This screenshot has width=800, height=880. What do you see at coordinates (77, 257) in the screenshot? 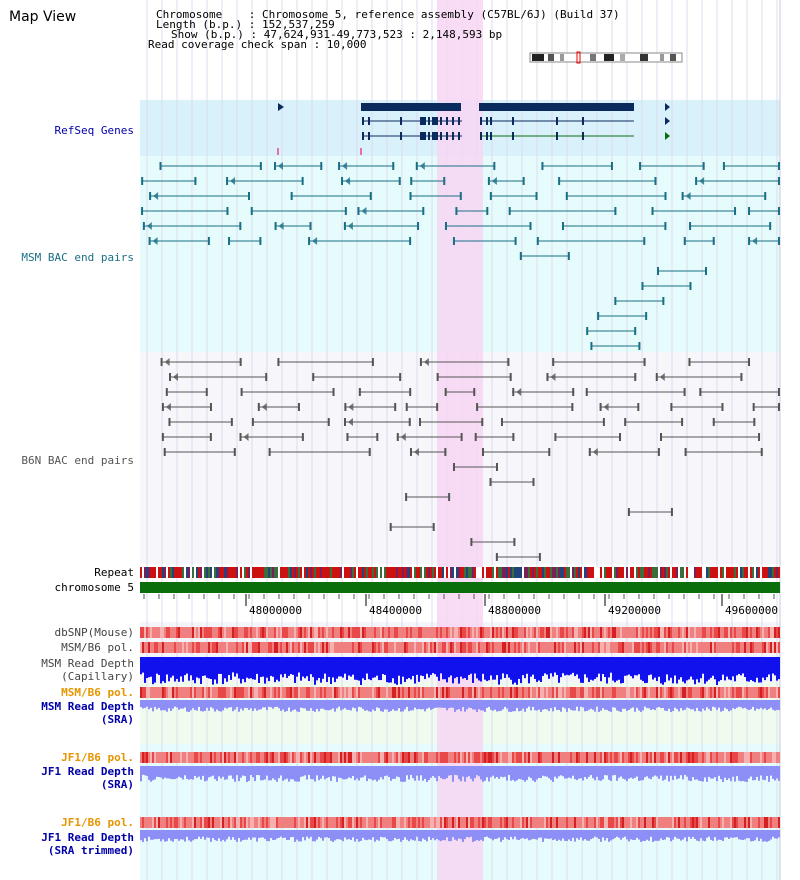
I see `msm-bac-label: MSM BAC end pairs` at bounding box center [77, 257].